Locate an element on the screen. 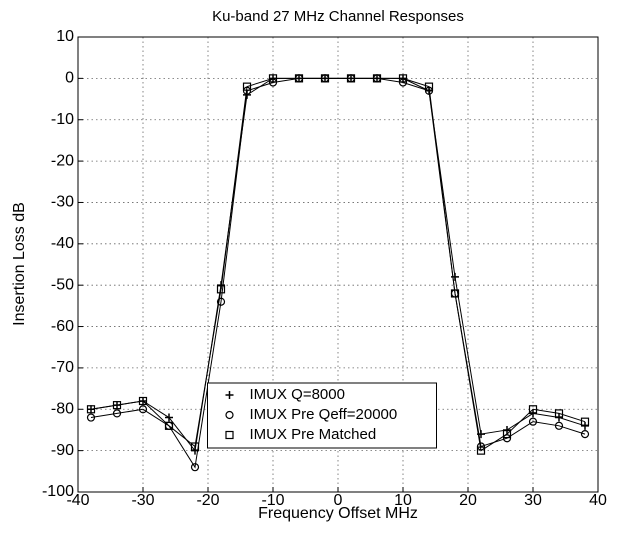  x-tick-label: -30 is located at coordinates (142, 500).